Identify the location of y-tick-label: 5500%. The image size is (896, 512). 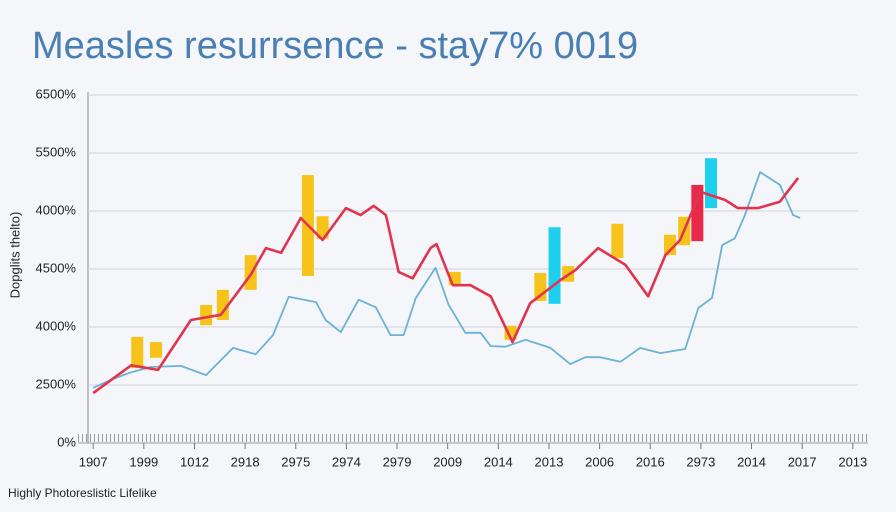
(56, 151).